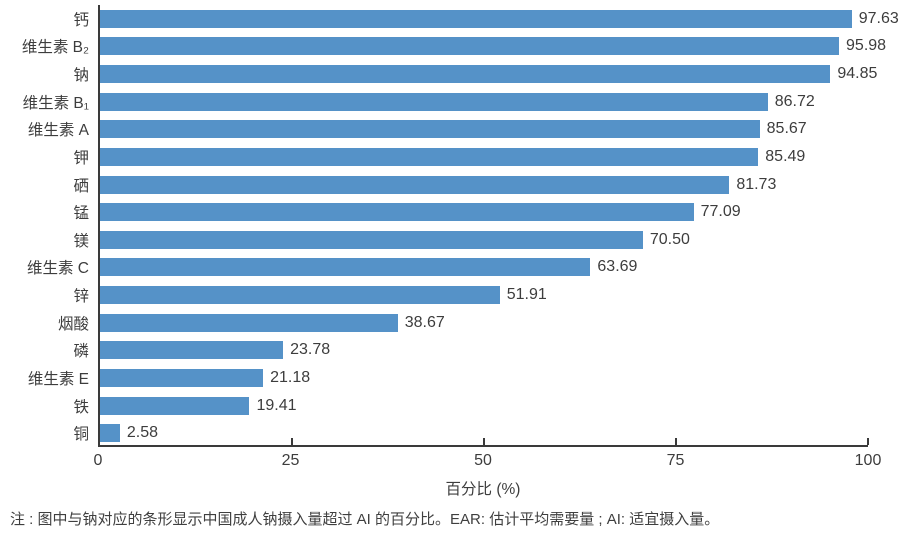  I want to click on bar-row: 硒 81.73, so click(470, 185).